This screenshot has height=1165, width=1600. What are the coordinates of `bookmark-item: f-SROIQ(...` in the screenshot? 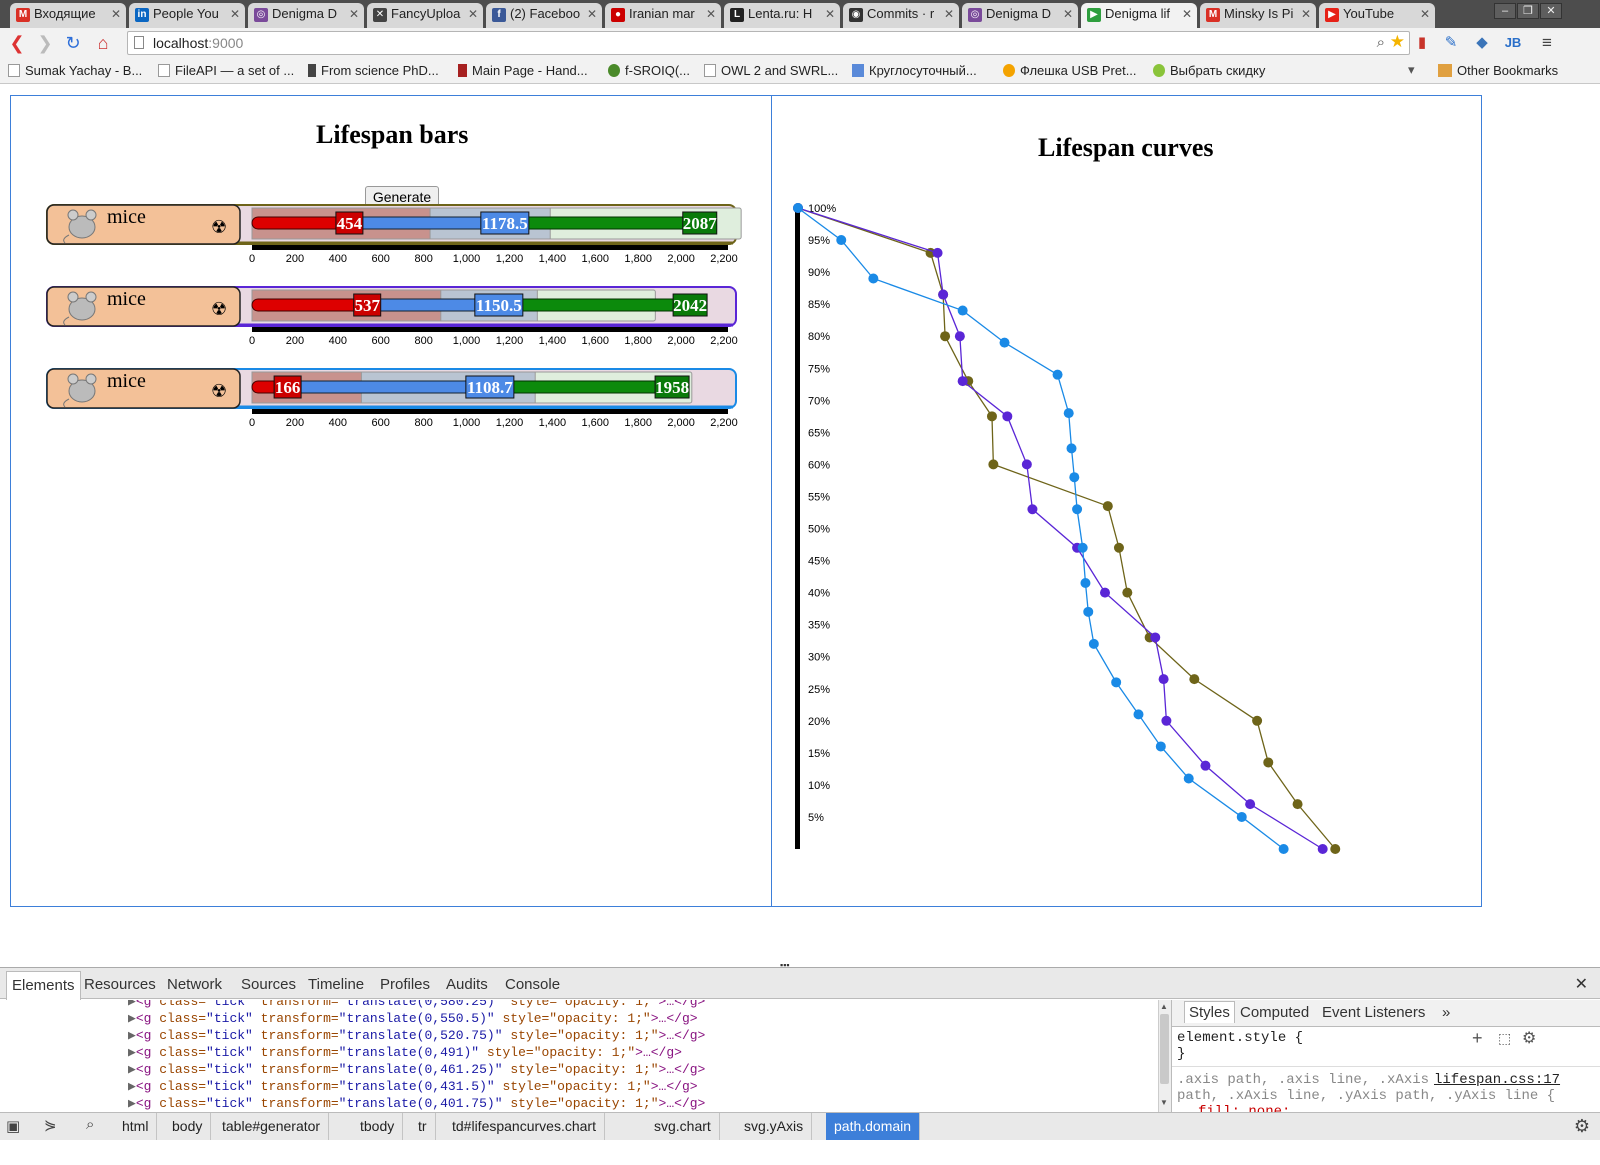 It's located at (649, 70).